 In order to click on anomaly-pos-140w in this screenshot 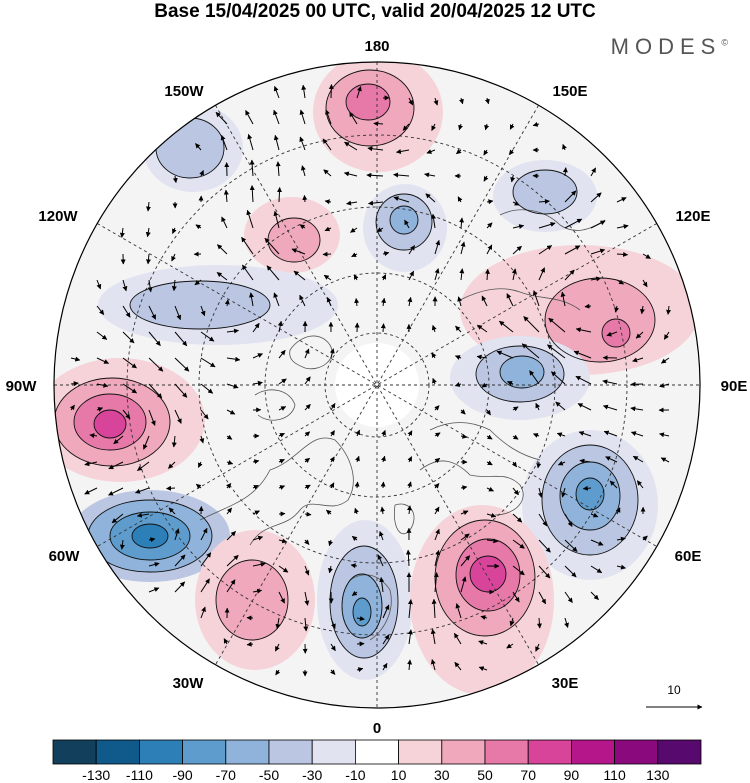, I will do `click(292, 235)`.